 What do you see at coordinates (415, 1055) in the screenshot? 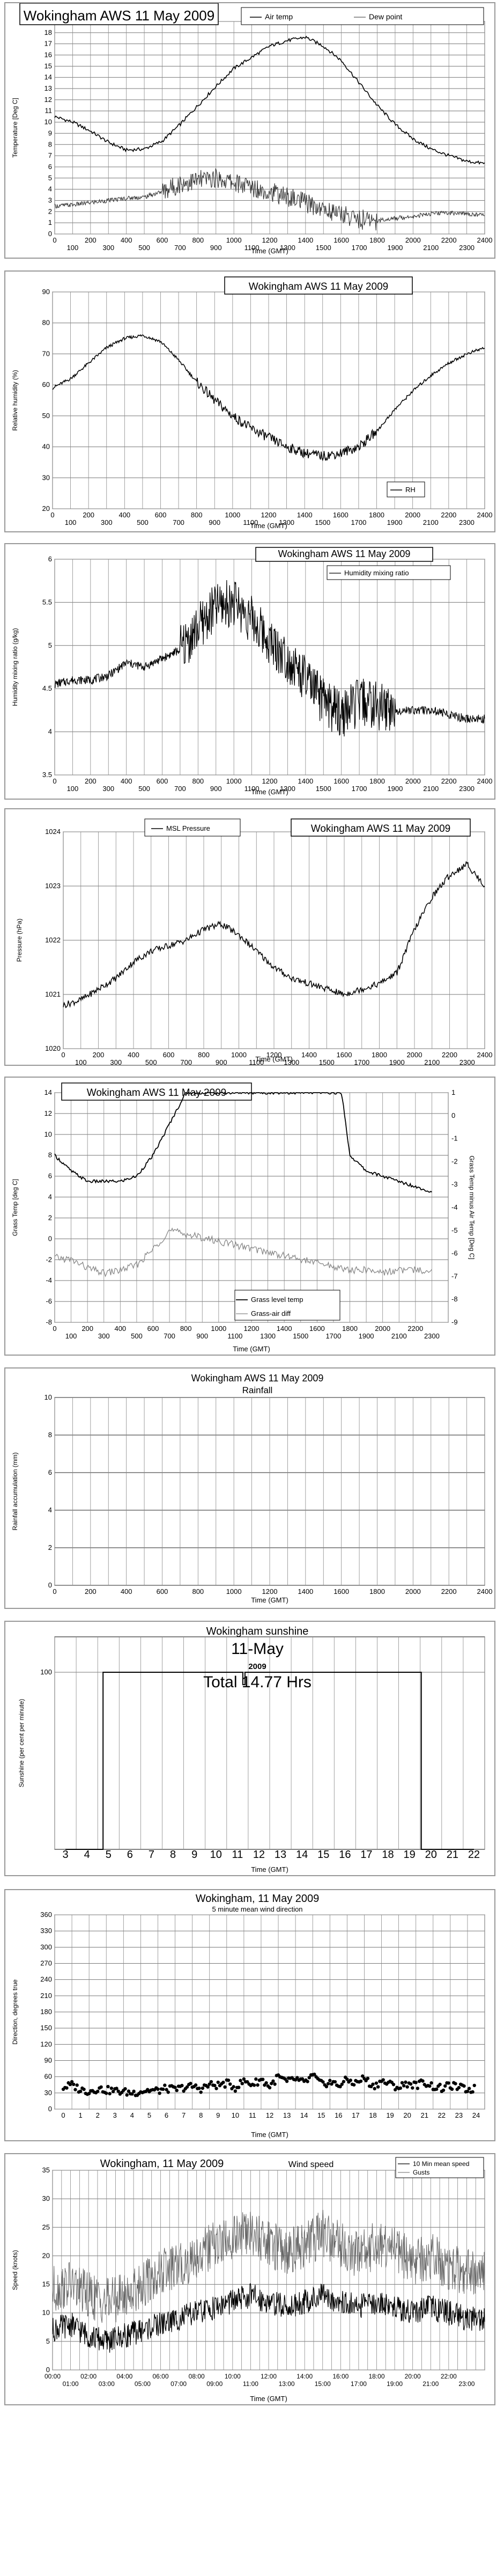
I see `x-tick-label: 2000` at bounding box center [415, 1055].